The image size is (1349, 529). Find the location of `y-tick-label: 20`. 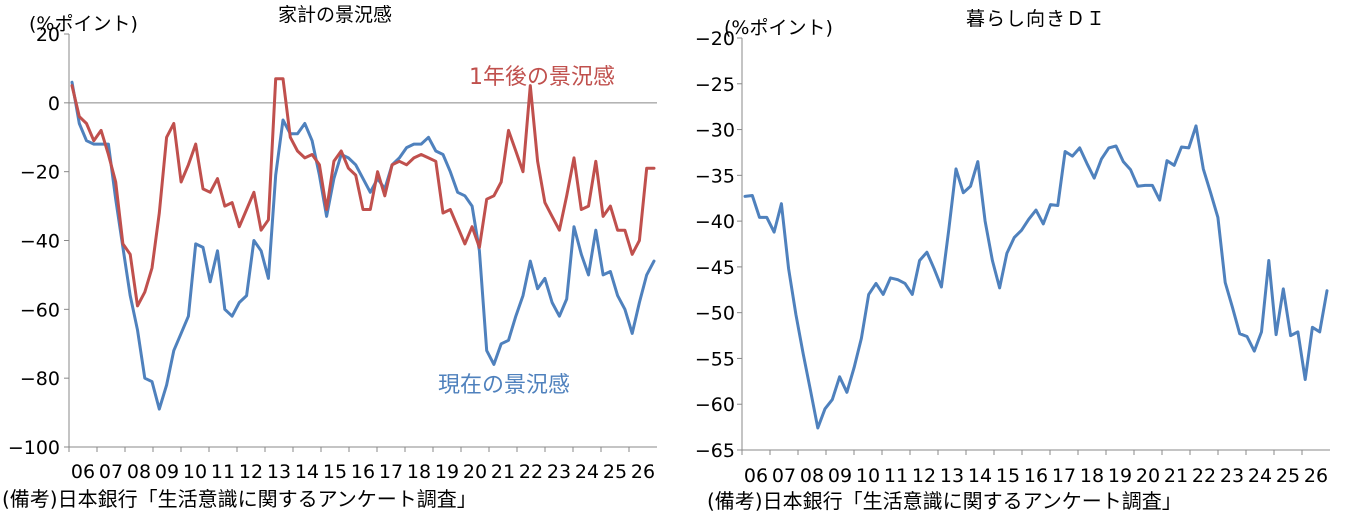

y-tick-label: 20 is located at coordinates (48, 35).